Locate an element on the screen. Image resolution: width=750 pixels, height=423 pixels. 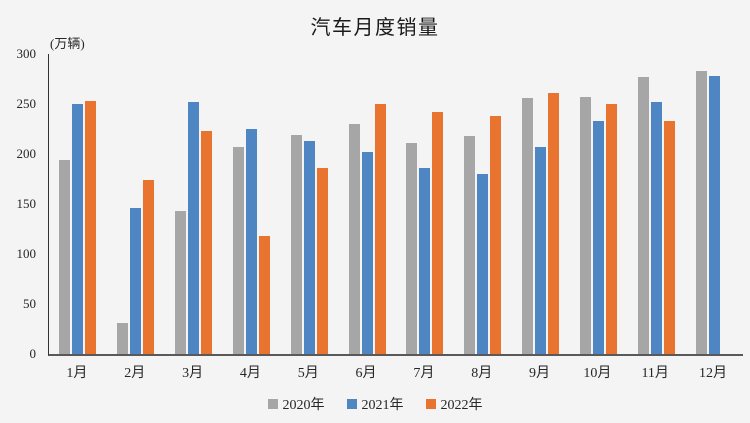
bar-2020年-1月 is located at coordinates (65, 257).